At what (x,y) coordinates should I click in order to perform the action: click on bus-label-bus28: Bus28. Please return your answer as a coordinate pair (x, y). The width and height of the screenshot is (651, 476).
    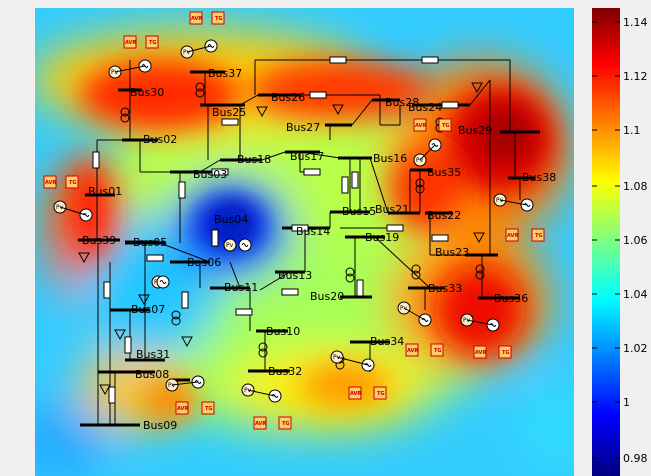
    Looking at the image, I should click on (402, 102).